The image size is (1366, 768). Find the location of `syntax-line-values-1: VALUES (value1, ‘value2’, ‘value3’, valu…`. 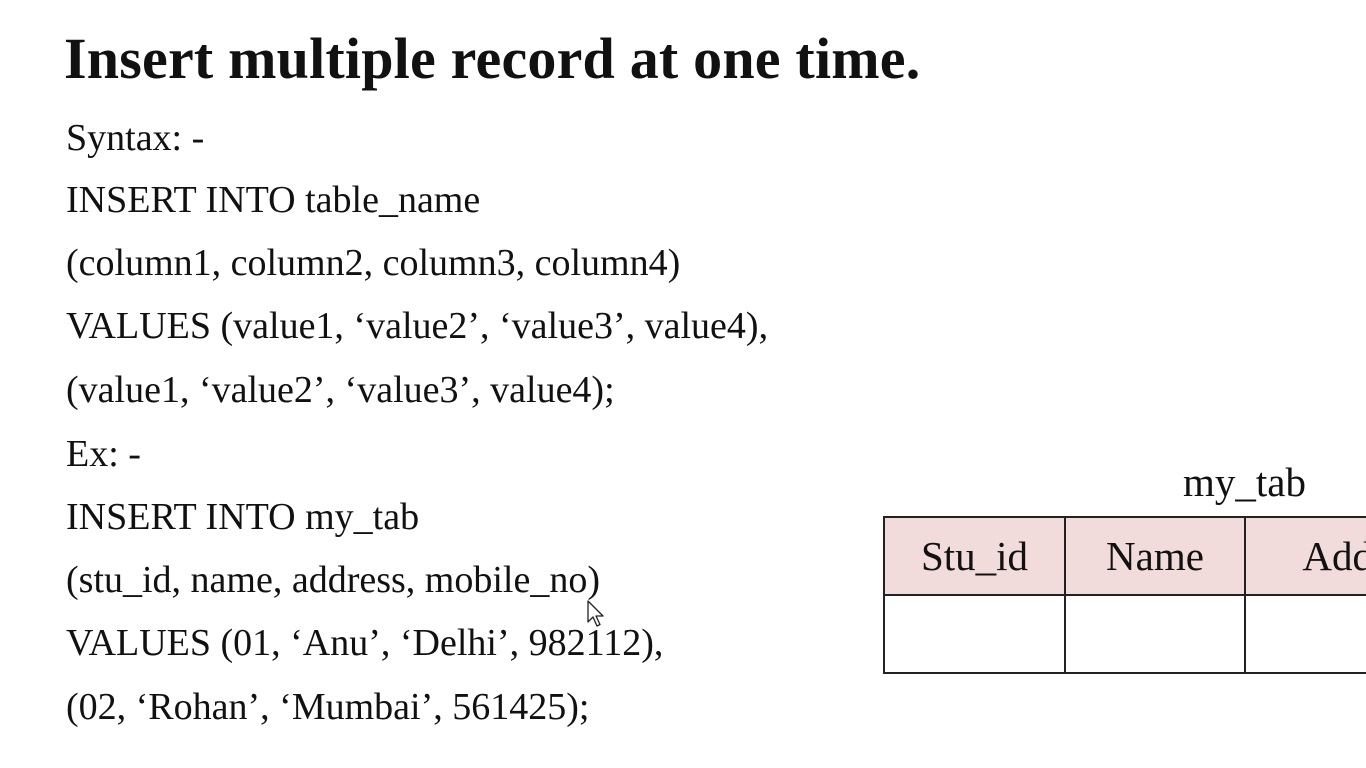

syntax-line-values-1: VALUES (value1, ‘value2’, ‘value3’, valu… is located at coordinates (417, 326).